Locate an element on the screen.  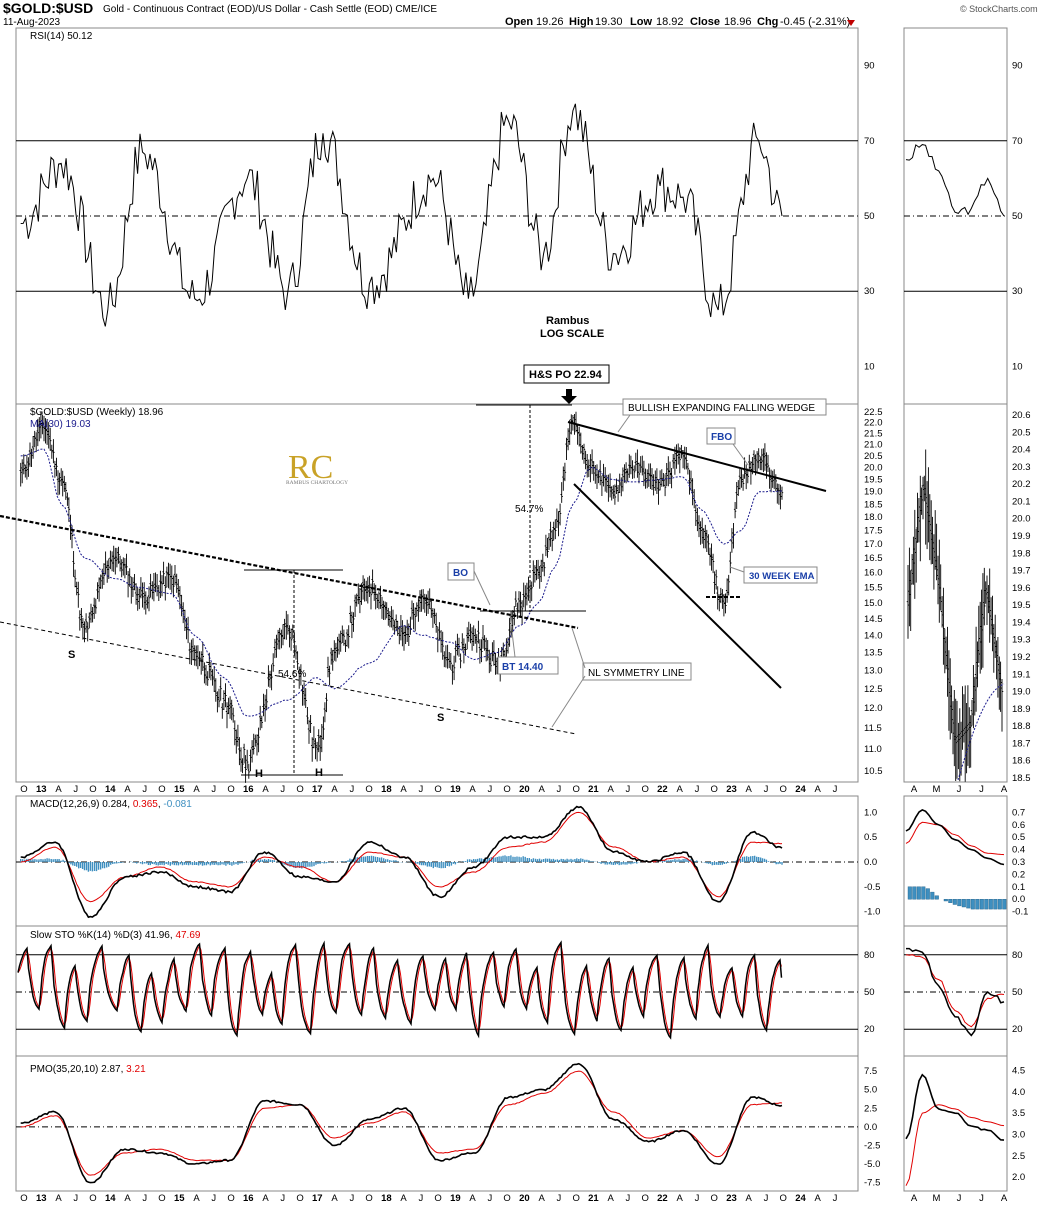
chg-label: Chg is located at coordinates (767, 22).